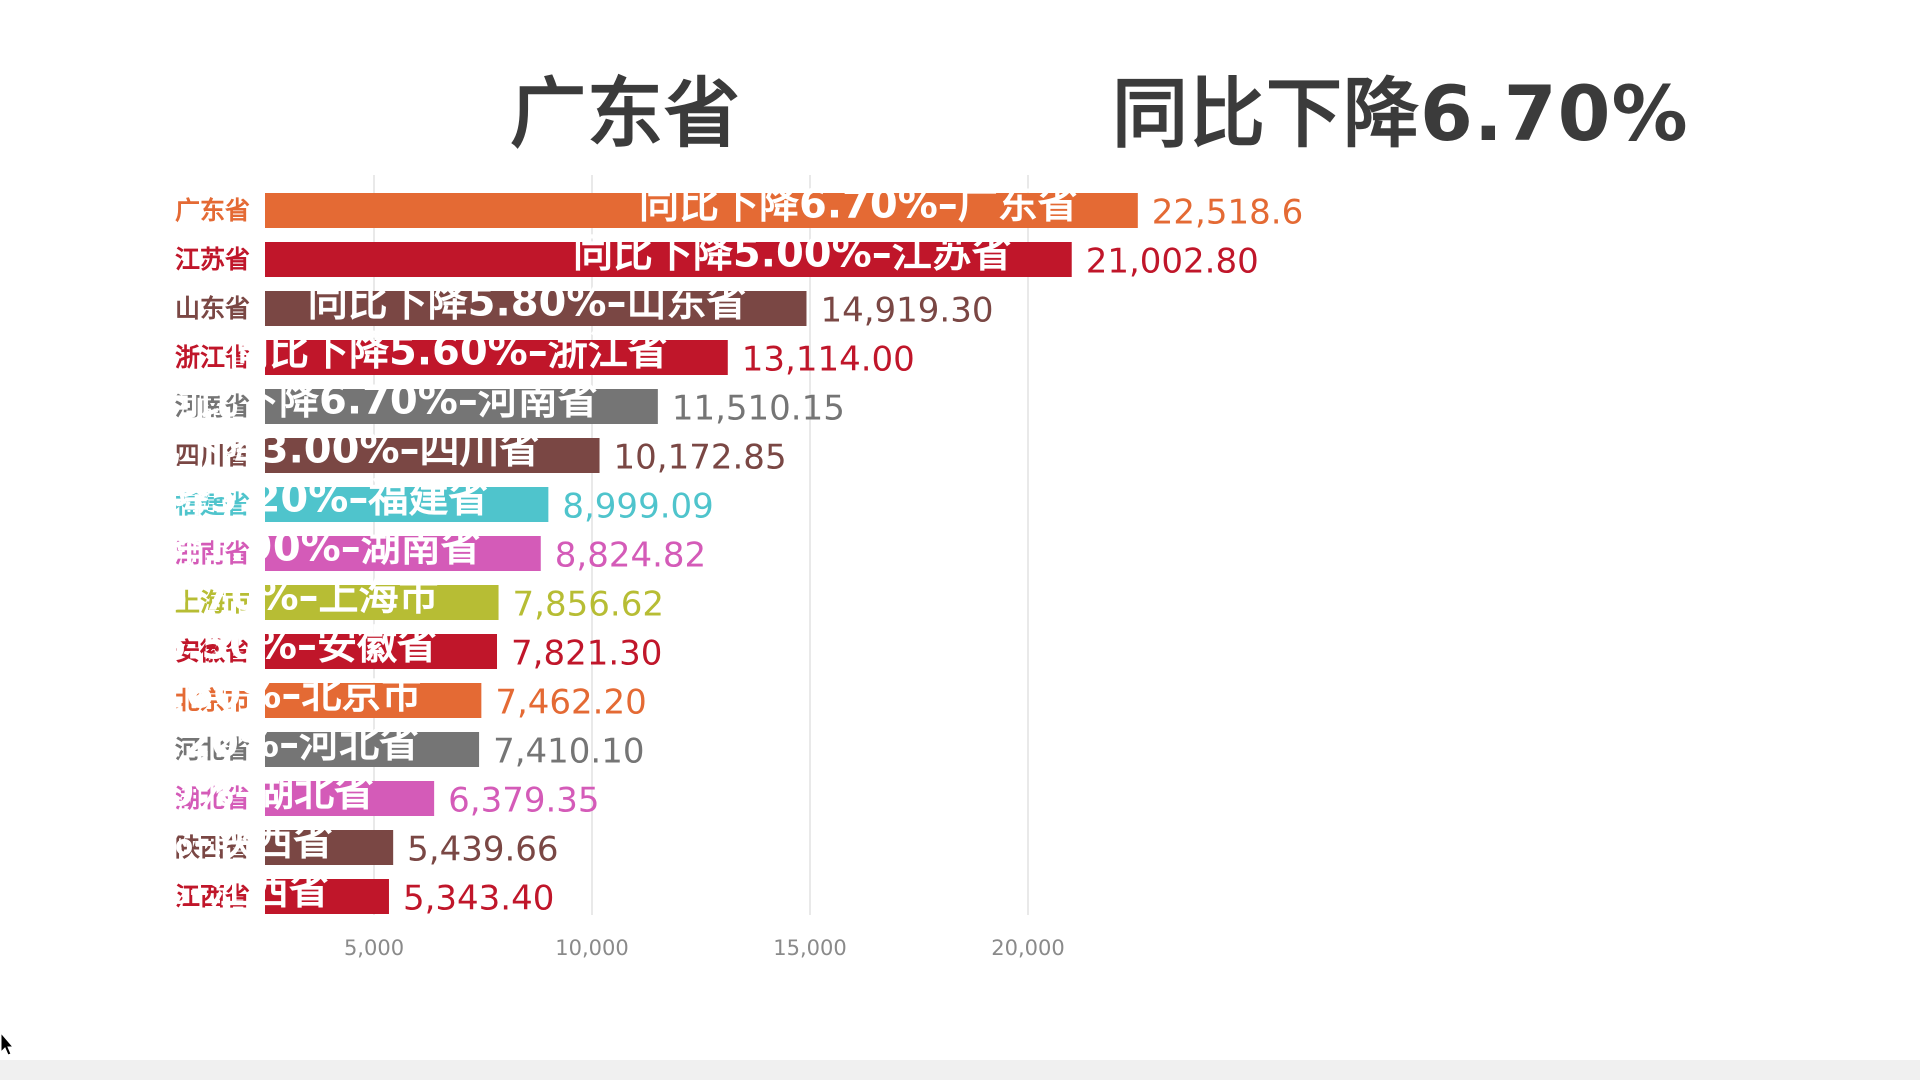 The height and width of the screenshot is (1080, 1920). What do you see at coordinates (700, 458) in the screenshot?
I see `value-label: 10,172.85` at bounding box center [700, 458].